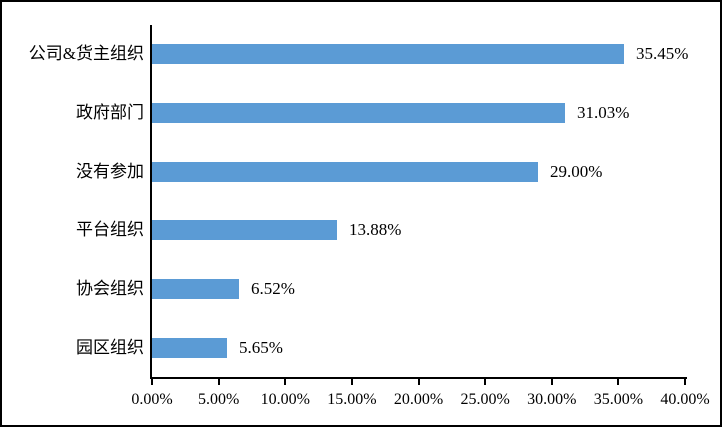  Describe the element at coordinates (418, 378) in the screenshot. I see `x-axis-line` at that location.